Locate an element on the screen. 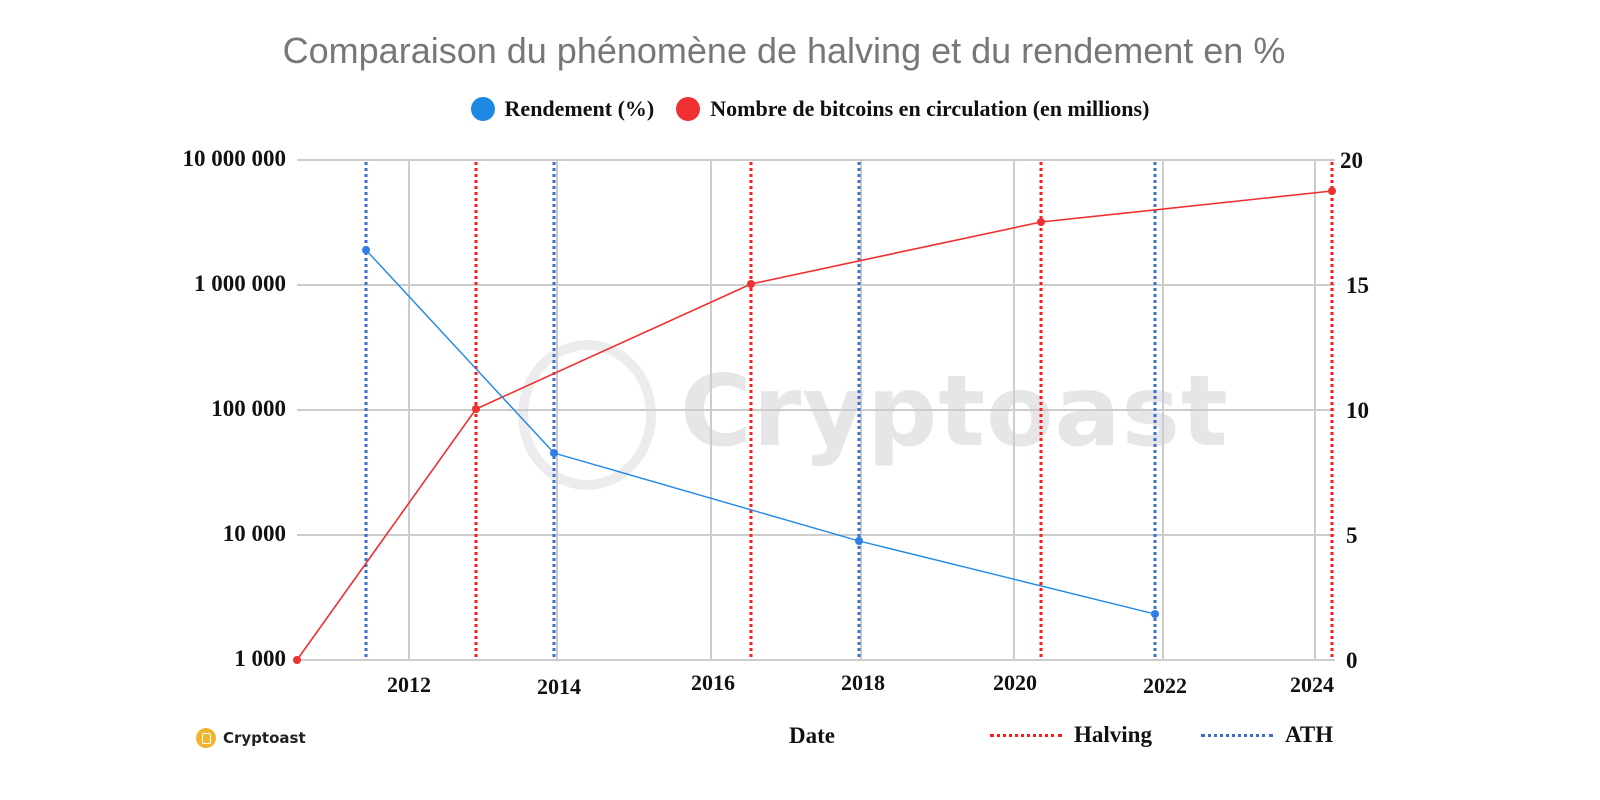 The width and height of the screenshot is (1600, 800). legend-label-halving: Halving is located at coordinates (1113, 734).